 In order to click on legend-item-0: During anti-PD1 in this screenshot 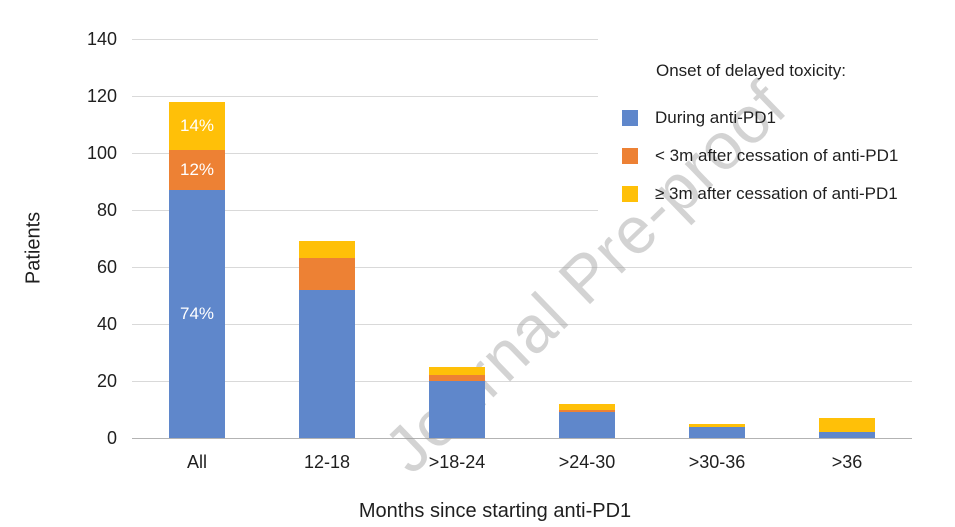, I will do `click(760, 118)`.